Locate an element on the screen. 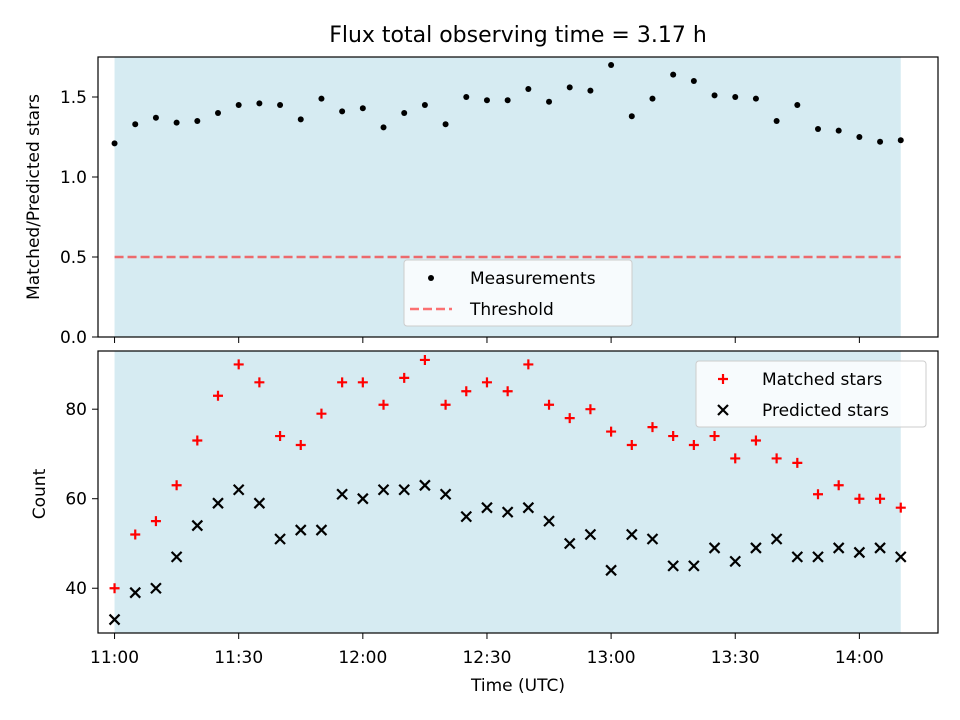  legend-measurement-marker is located at coordinates (431, 278).